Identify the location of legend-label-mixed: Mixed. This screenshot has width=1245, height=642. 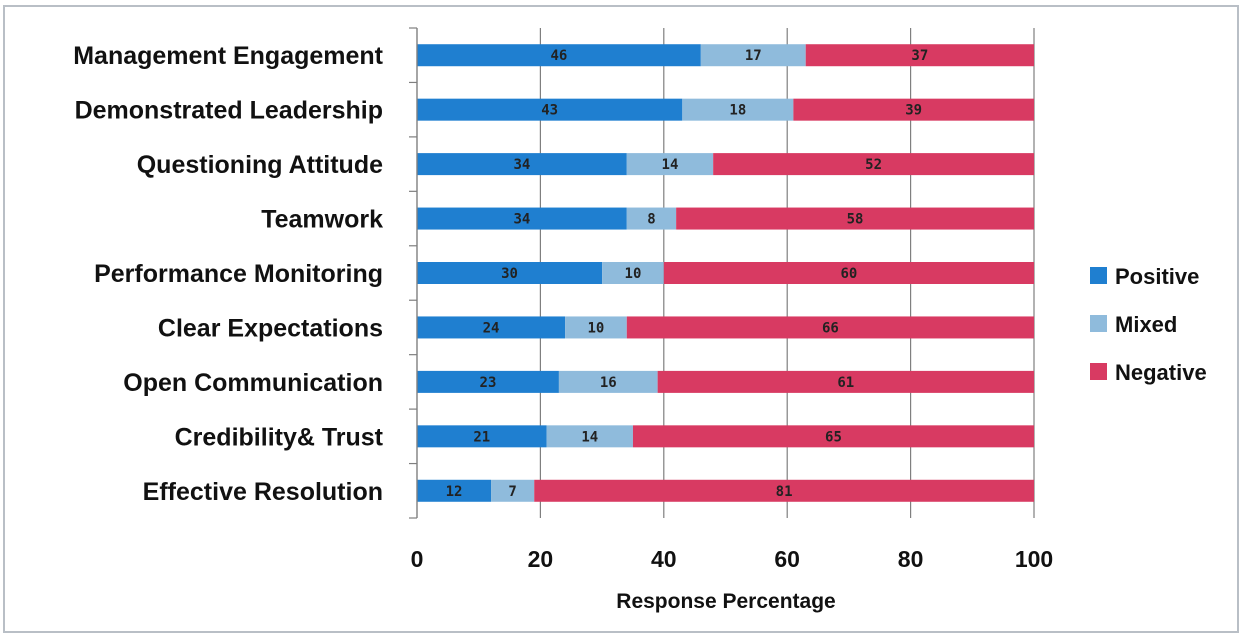
(1146, 324).